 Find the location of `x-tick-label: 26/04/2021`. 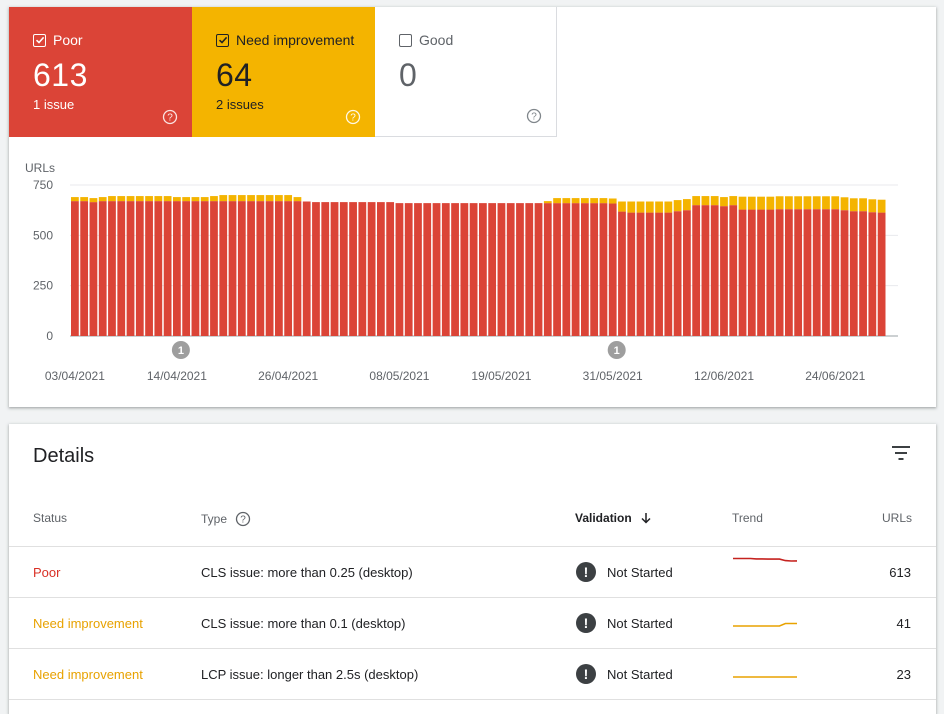

x-tick-label: 26/04/2021 is located at coordinates (288, 376).